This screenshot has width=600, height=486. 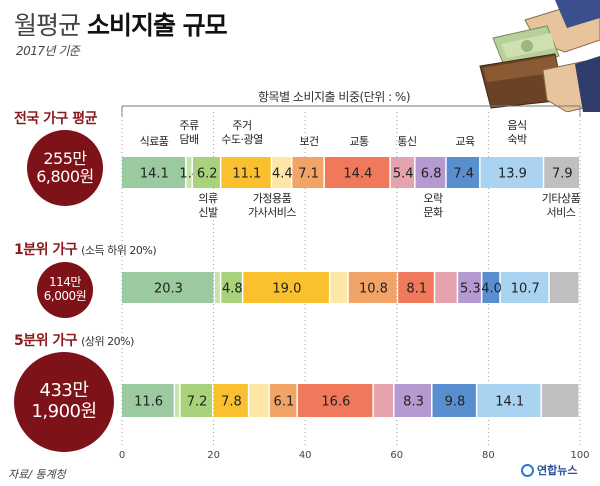 I want to click on bar-row: 14.1 1.46.2 11.1 4.4 7.1 14.4 5.4 6.8 7.4 13.9 7.9, so click(x=350, y=172).